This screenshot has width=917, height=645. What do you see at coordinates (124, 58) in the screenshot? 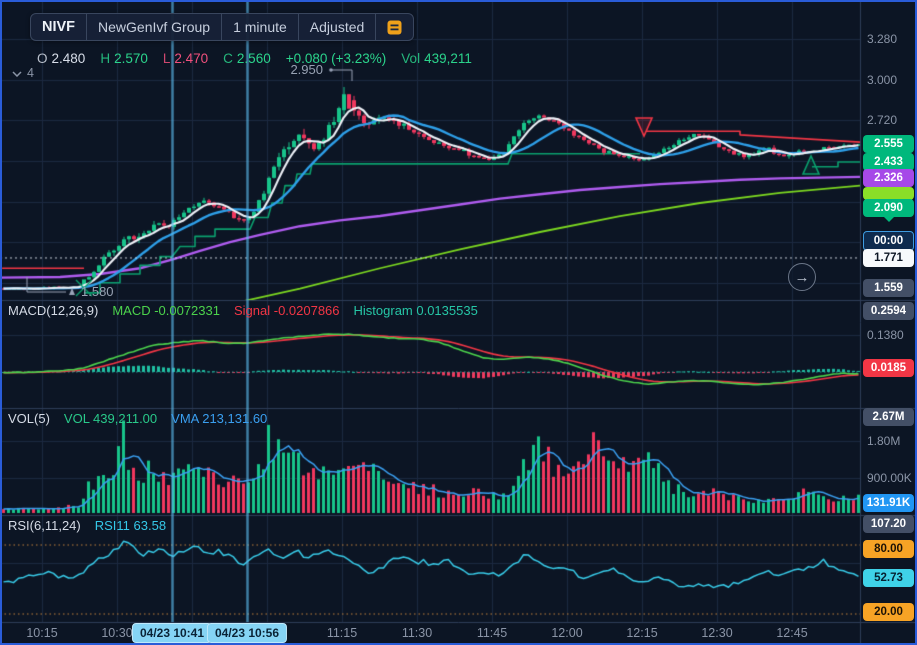
I see `high-value: H 2.570` at bounding box center [124, 58].